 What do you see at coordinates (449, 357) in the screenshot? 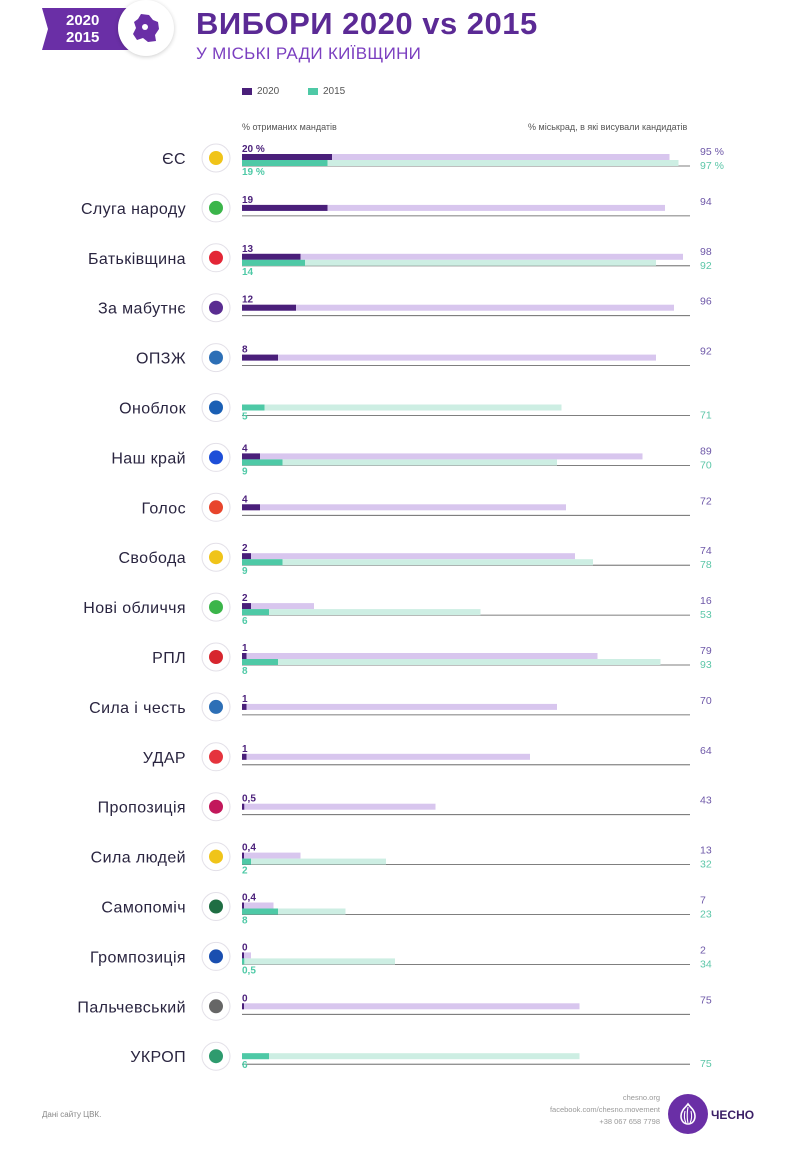
I see `row-4-coverage-bar-2020` at bounding box center [449, 357].